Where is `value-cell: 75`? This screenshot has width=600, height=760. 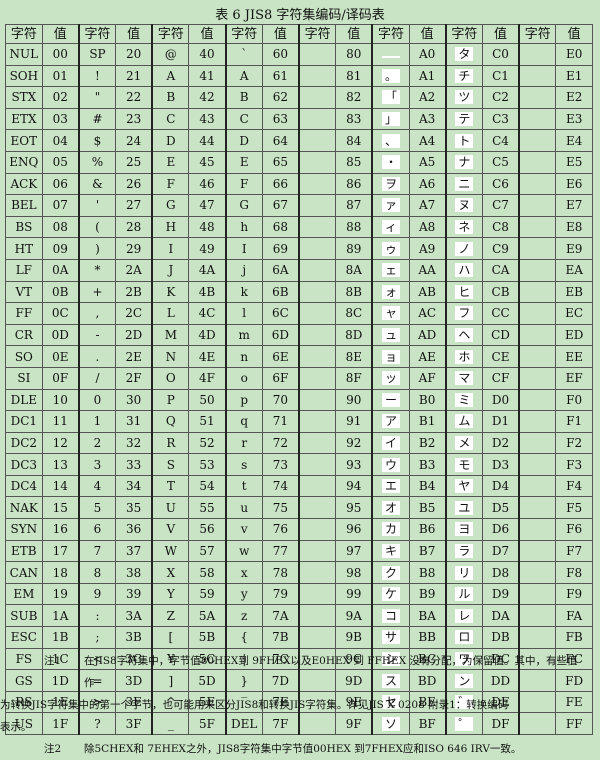 value-cell: 75 is located at coordinates (280, 508).